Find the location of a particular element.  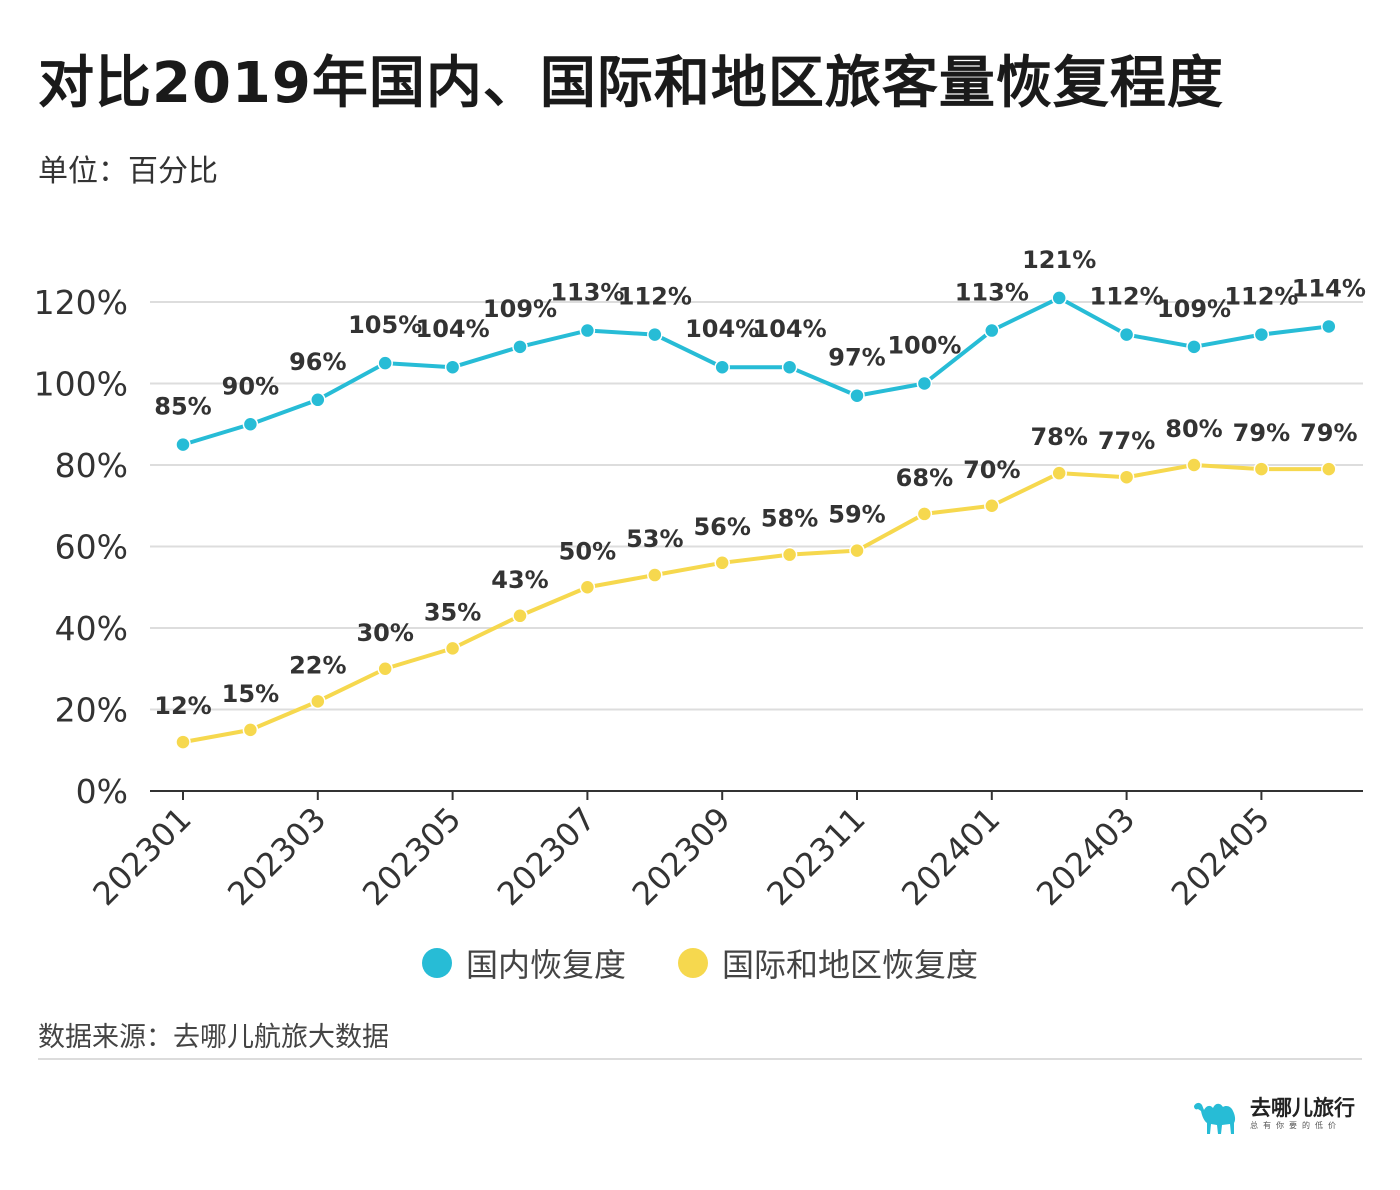

data-label: 58% is located at coordinates (789, 519).